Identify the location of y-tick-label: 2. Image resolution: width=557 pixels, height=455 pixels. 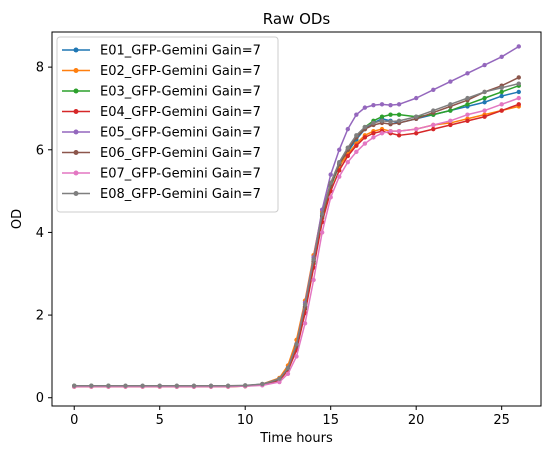
(40, 316).